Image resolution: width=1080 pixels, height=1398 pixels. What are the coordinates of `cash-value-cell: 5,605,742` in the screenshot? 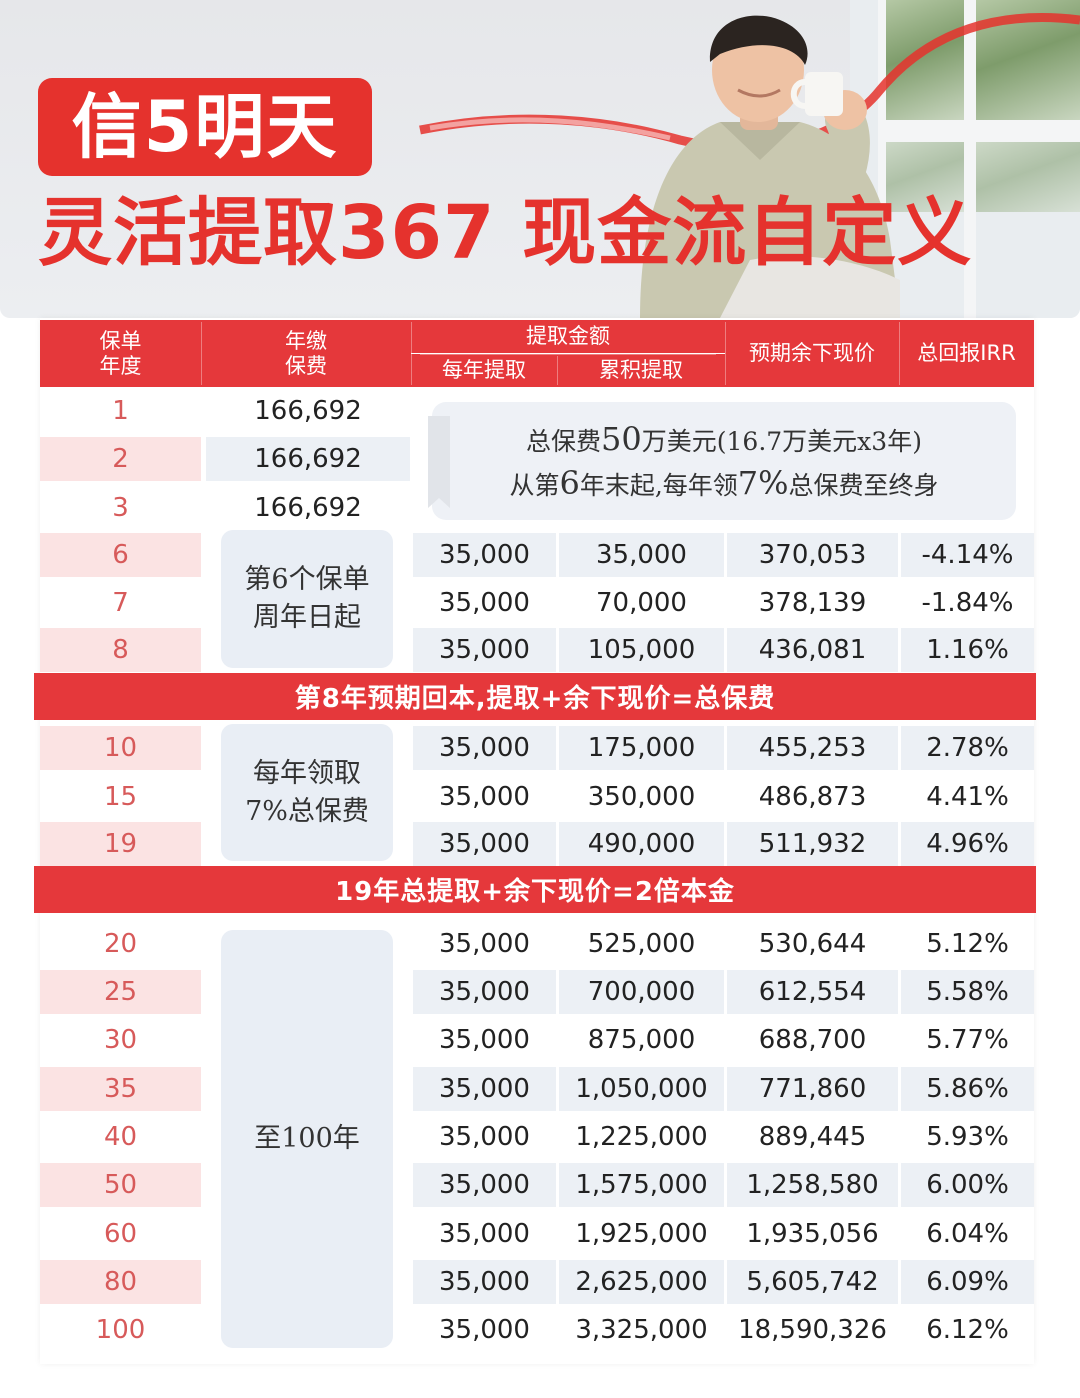 It's located at (812, 1282).